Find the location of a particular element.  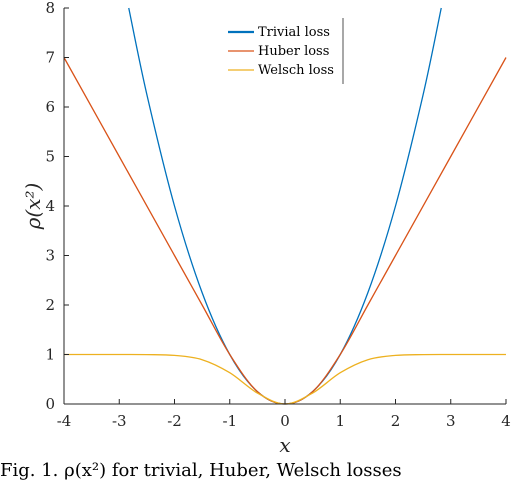

y-axis-label: ρ(x²) is located at coordinates (33, 207).